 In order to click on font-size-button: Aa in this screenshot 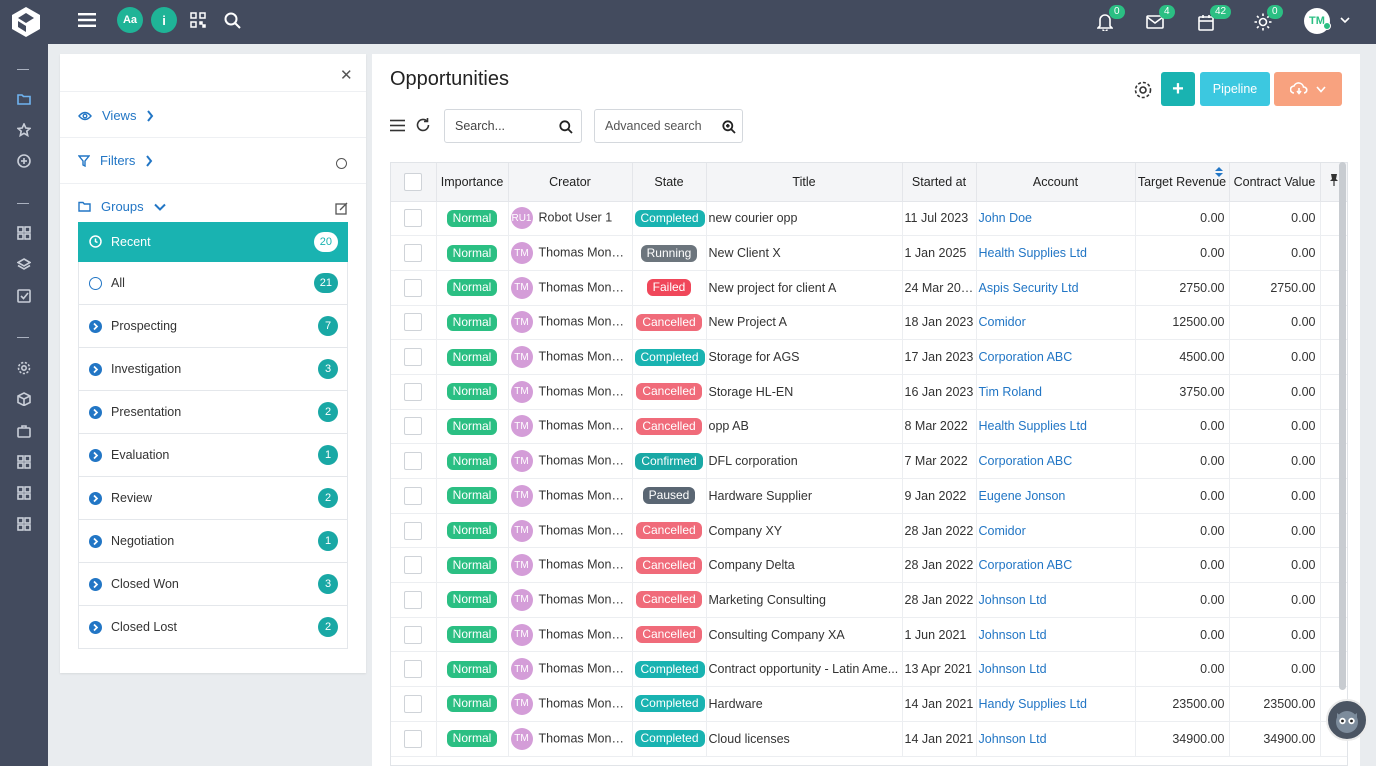, I will do `click(130, 20)`.